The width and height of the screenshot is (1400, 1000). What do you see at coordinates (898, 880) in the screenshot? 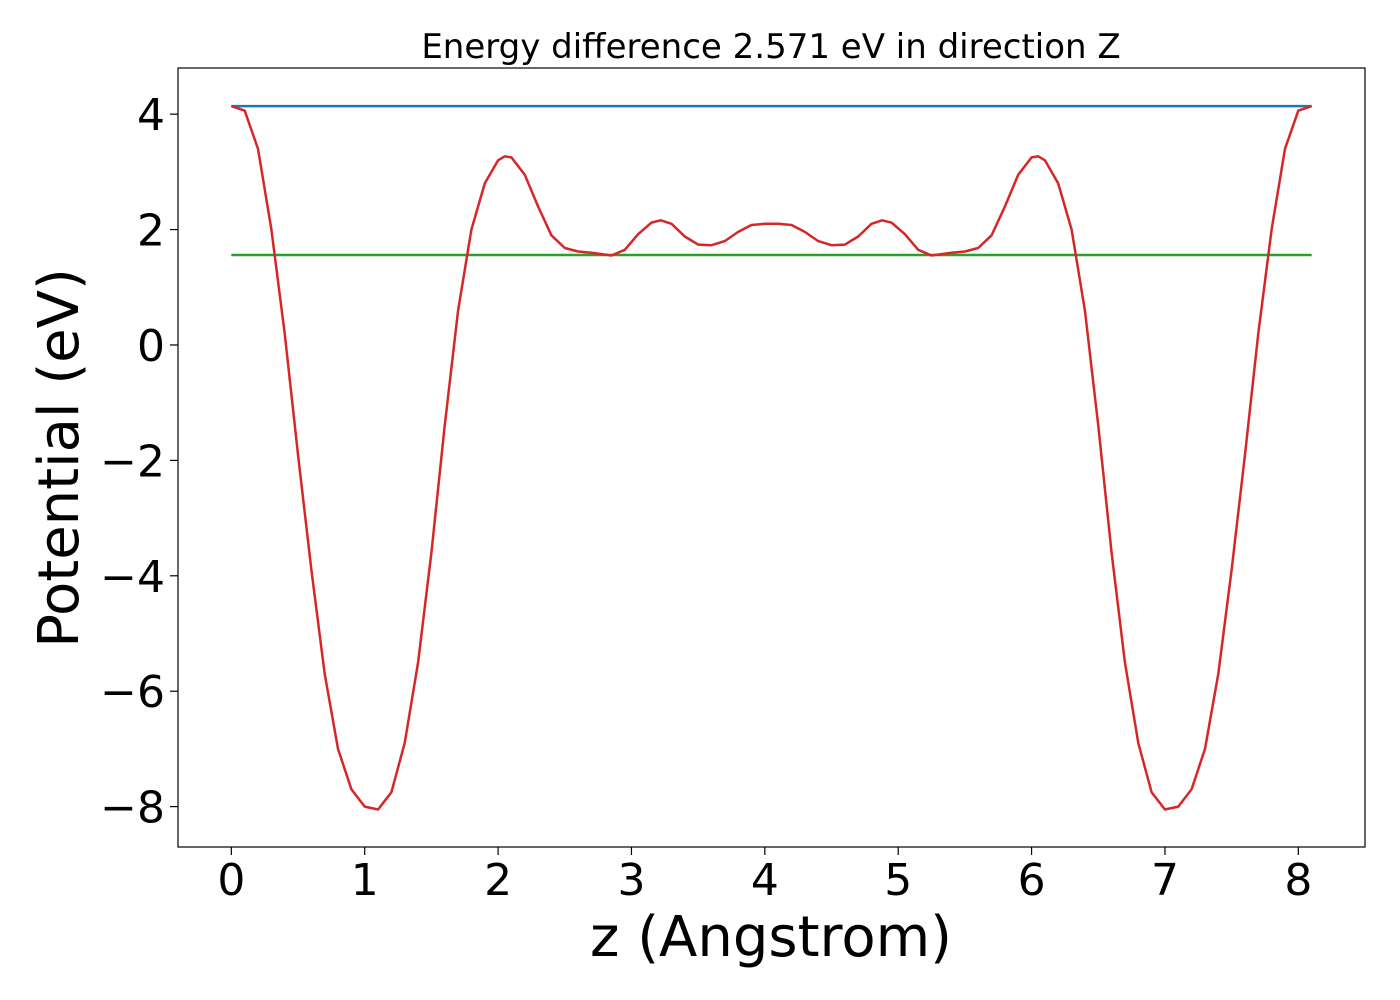
I see `x-tick-label: 5` at bounding box center [898, 880].